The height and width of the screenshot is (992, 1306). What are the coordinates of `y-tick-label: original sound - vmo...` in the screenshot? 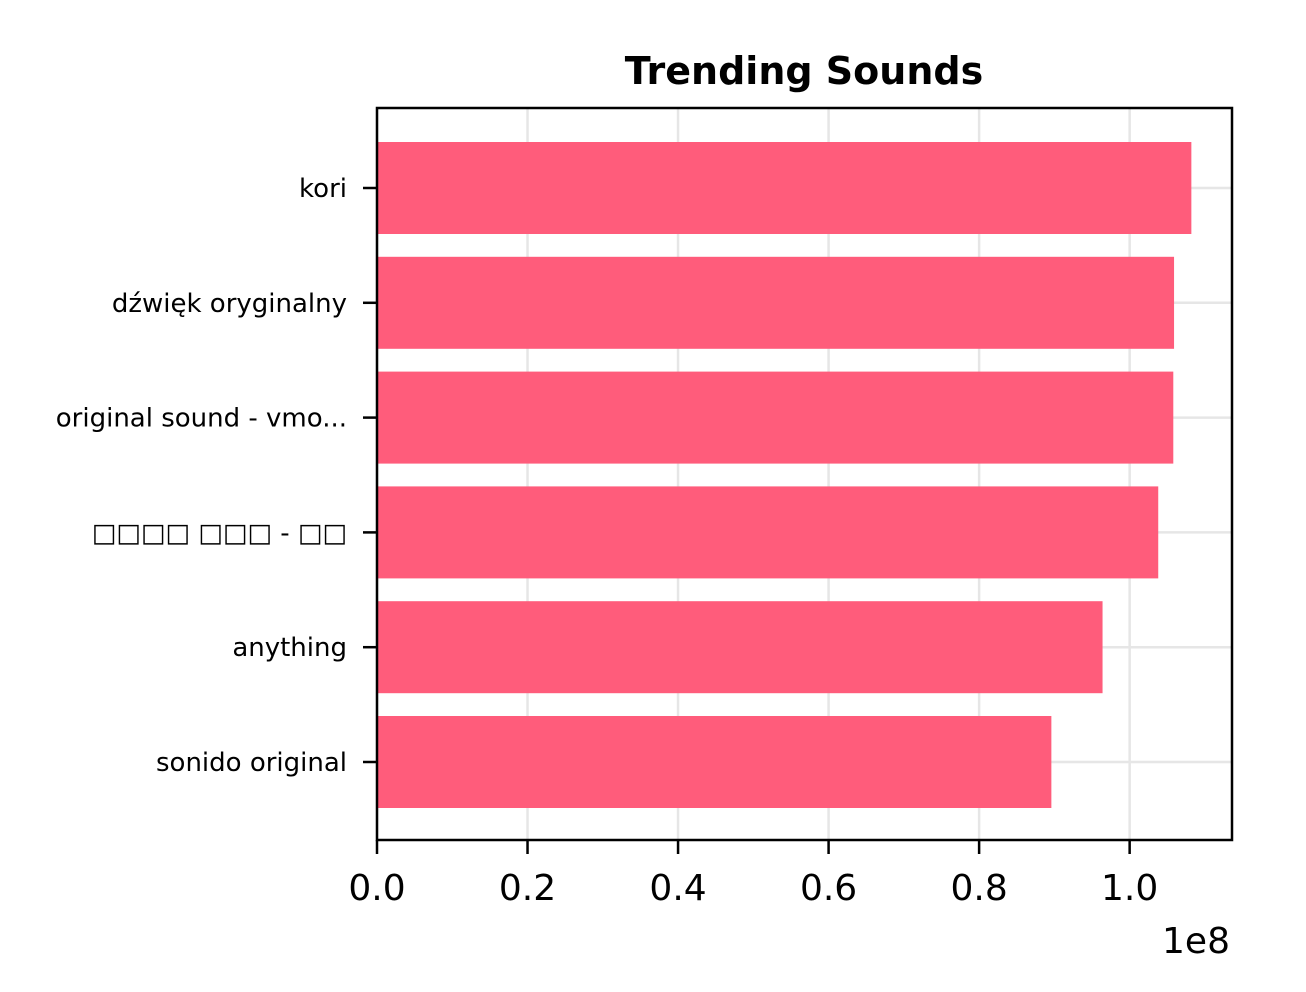 It's located at (201, 419).